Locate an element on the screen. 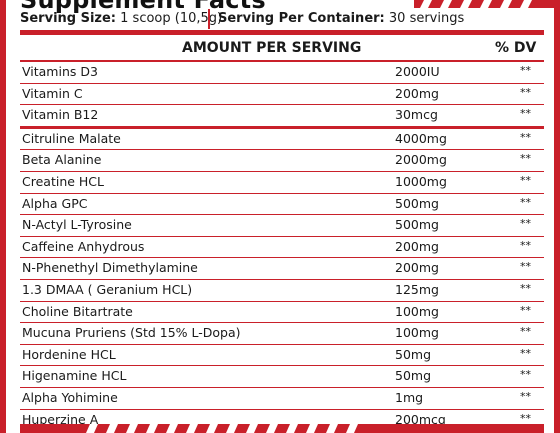 The image size is (560, 433). table-row: Alpha GPC 500mg ** is located at coordinates (282, 205).